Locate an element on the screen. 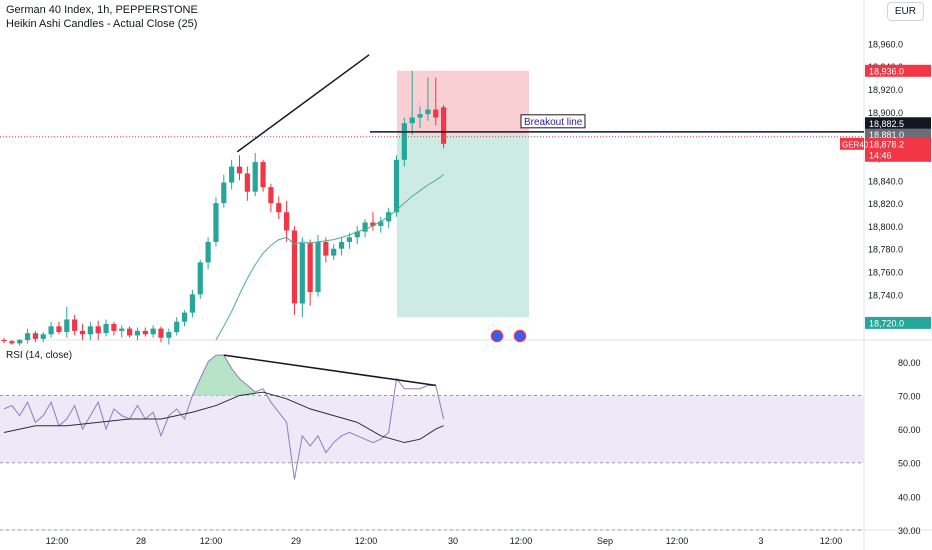  rsi-tick-label: 40.00 is located at coordinates (909, 497).